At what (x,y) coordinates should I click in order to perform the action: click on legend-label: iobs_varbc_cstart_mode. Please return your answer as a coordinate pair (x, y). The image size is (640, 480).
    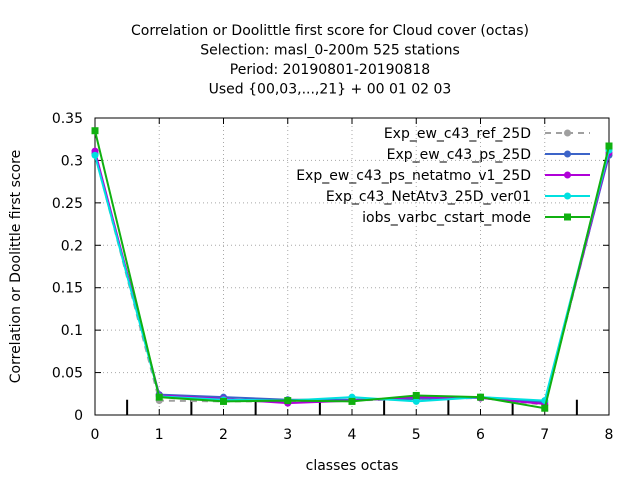
    Looking at the image, I should click on (446, 218).